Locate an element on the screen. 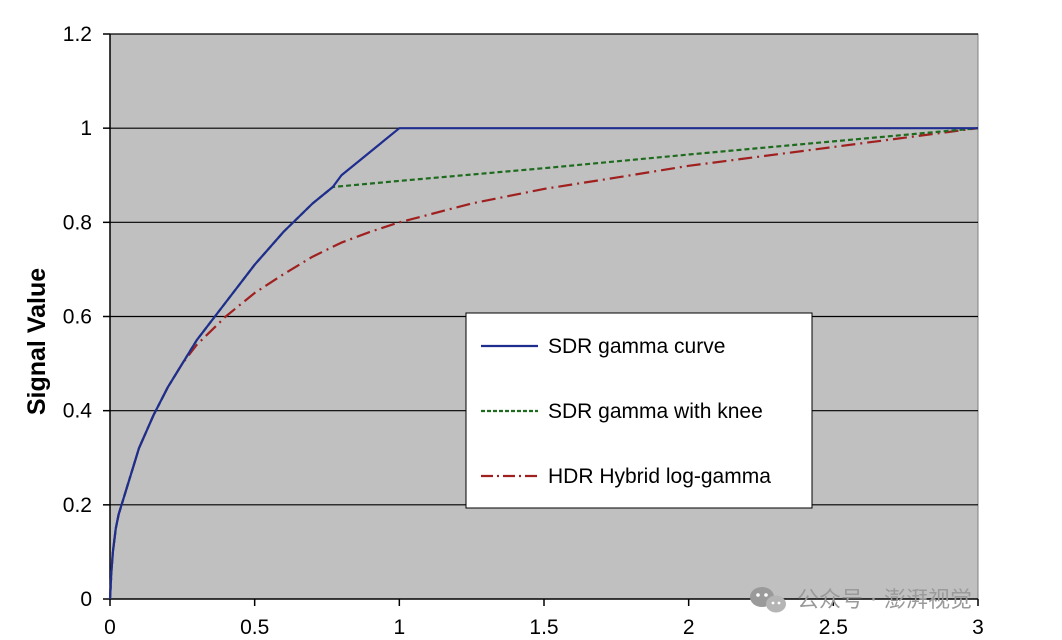 The width and height of the screenshot is (1062, 640). y-tick-label: 0.6 is located at coordinates (77, 317).